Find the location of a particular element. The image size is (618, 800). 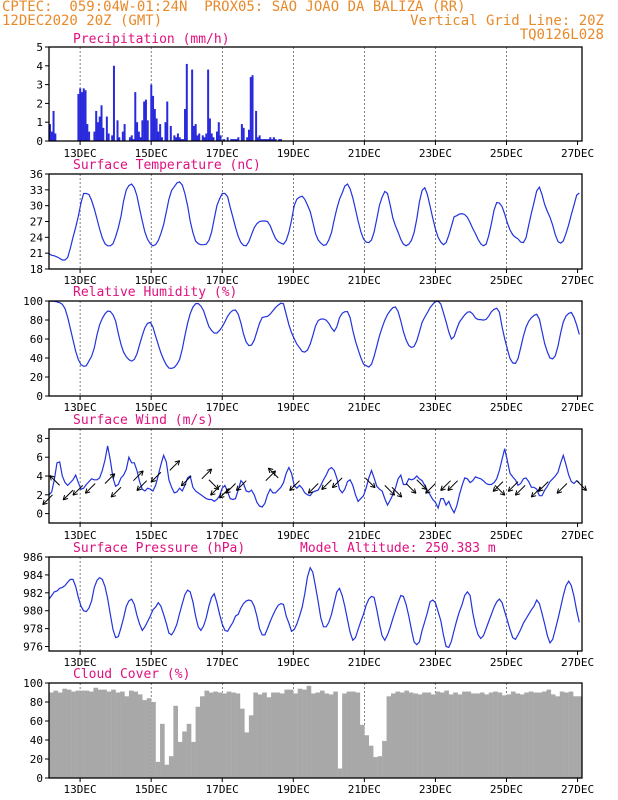

y-tick-label: 8 is located at coordinates (39, 438).